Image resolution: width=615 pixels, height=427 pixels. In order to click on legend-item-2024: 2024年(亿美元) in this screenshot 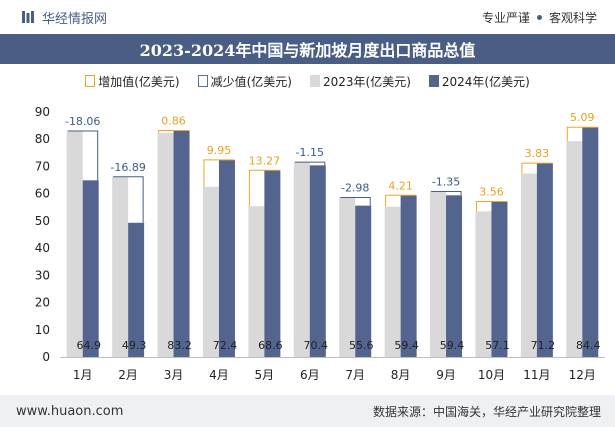, I will do `click(479, 81)`.